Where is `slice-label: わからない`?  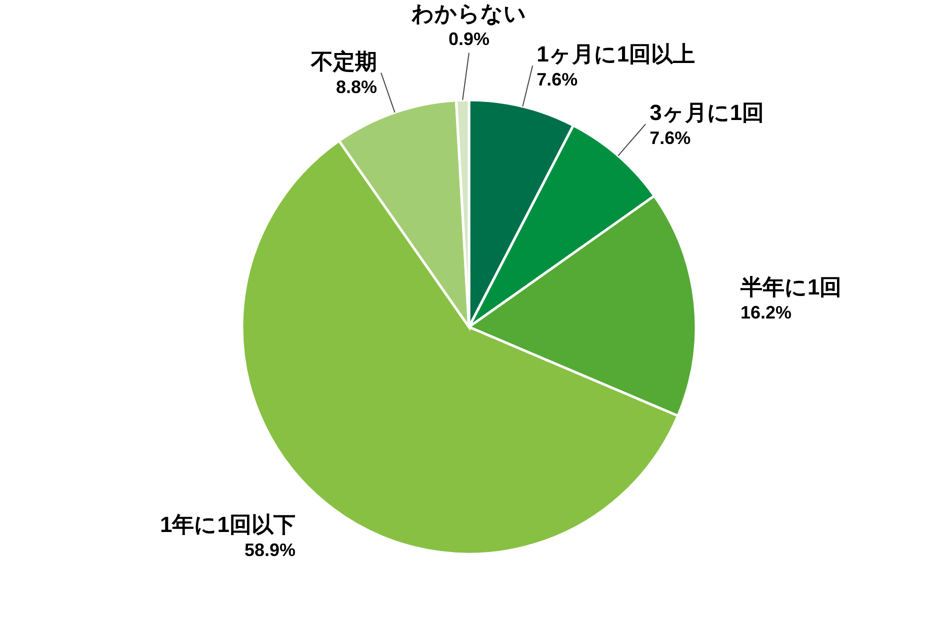 slice-label: わからない is located at coordinates (468, 13).